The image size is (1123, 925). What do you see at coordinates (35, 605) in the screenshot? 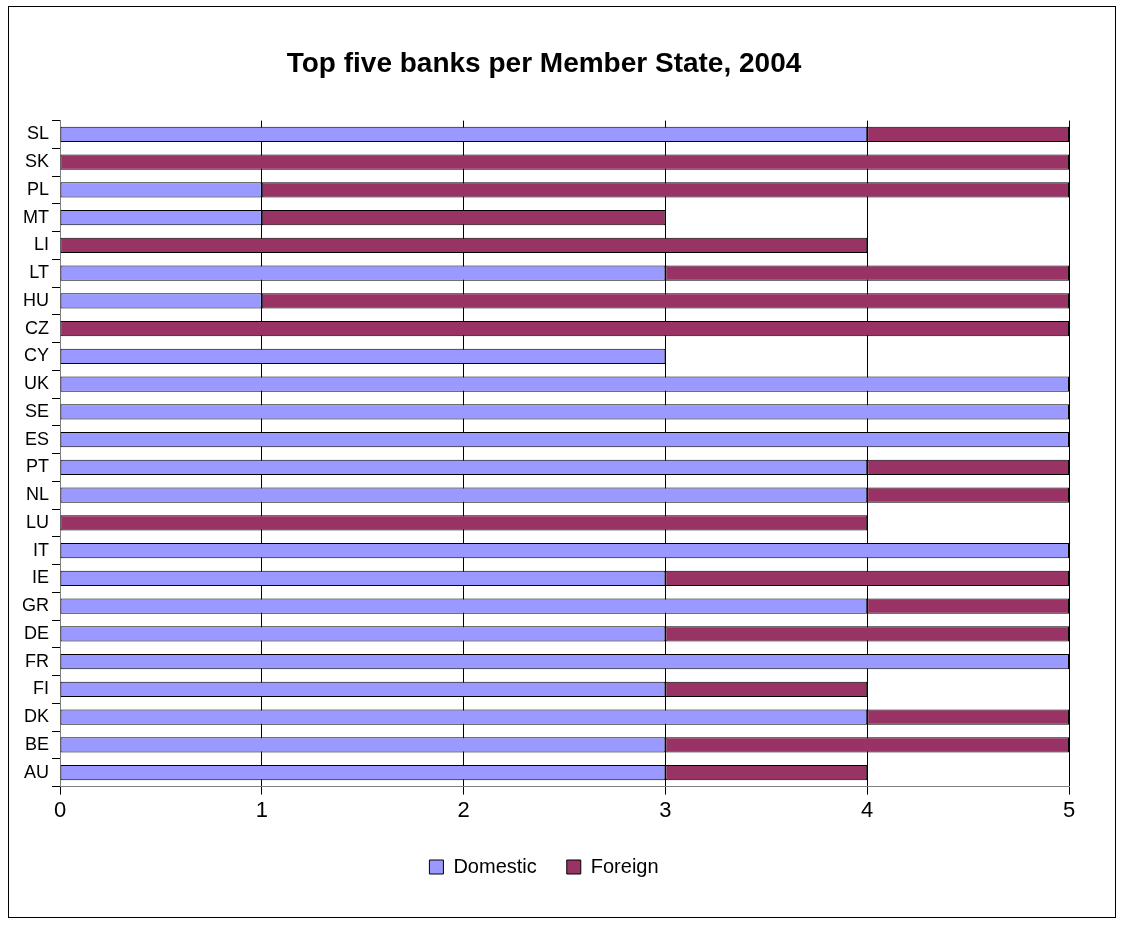
I see `y-tick-label: GR` at bounding box center [35, 605].